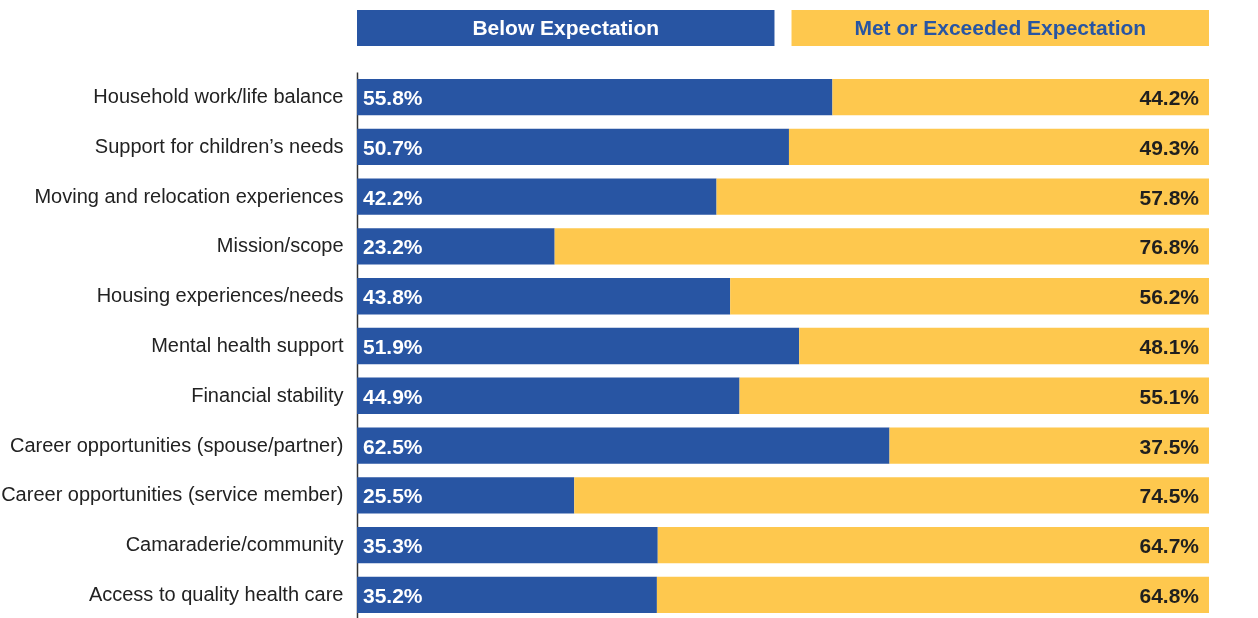 The height and width of the screenshot is (618, 1258). I want to click on y-tick-label: Housing experiences/needs, so click(220, 295).